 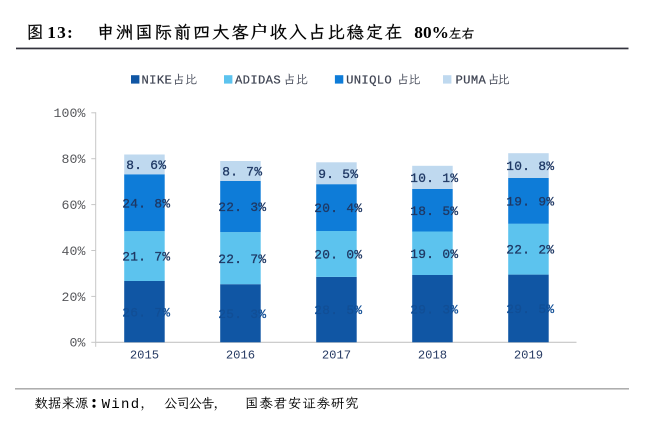 What do you see at coordinates (73, 205) in the screenshot?
I see `svg-text: 60%` at bounding box center [73, 205].